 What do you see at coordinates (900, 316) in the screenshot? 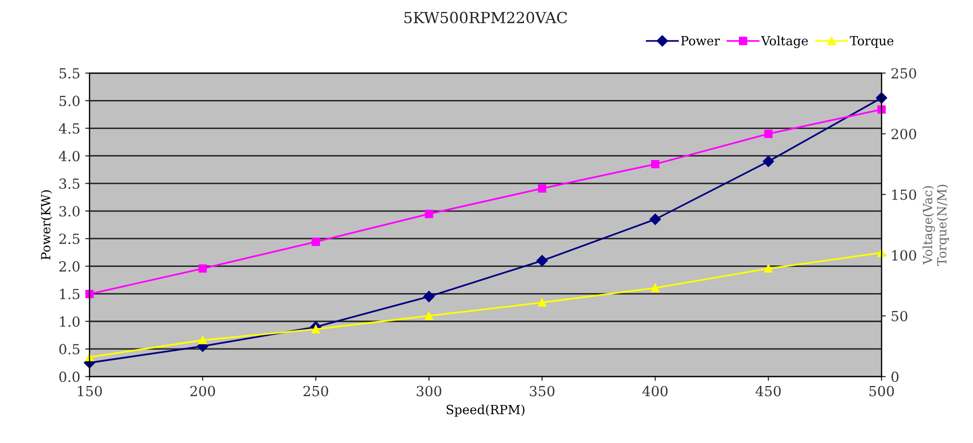
I see `y2-tick-label: 50` at bounding box center [900, 316].